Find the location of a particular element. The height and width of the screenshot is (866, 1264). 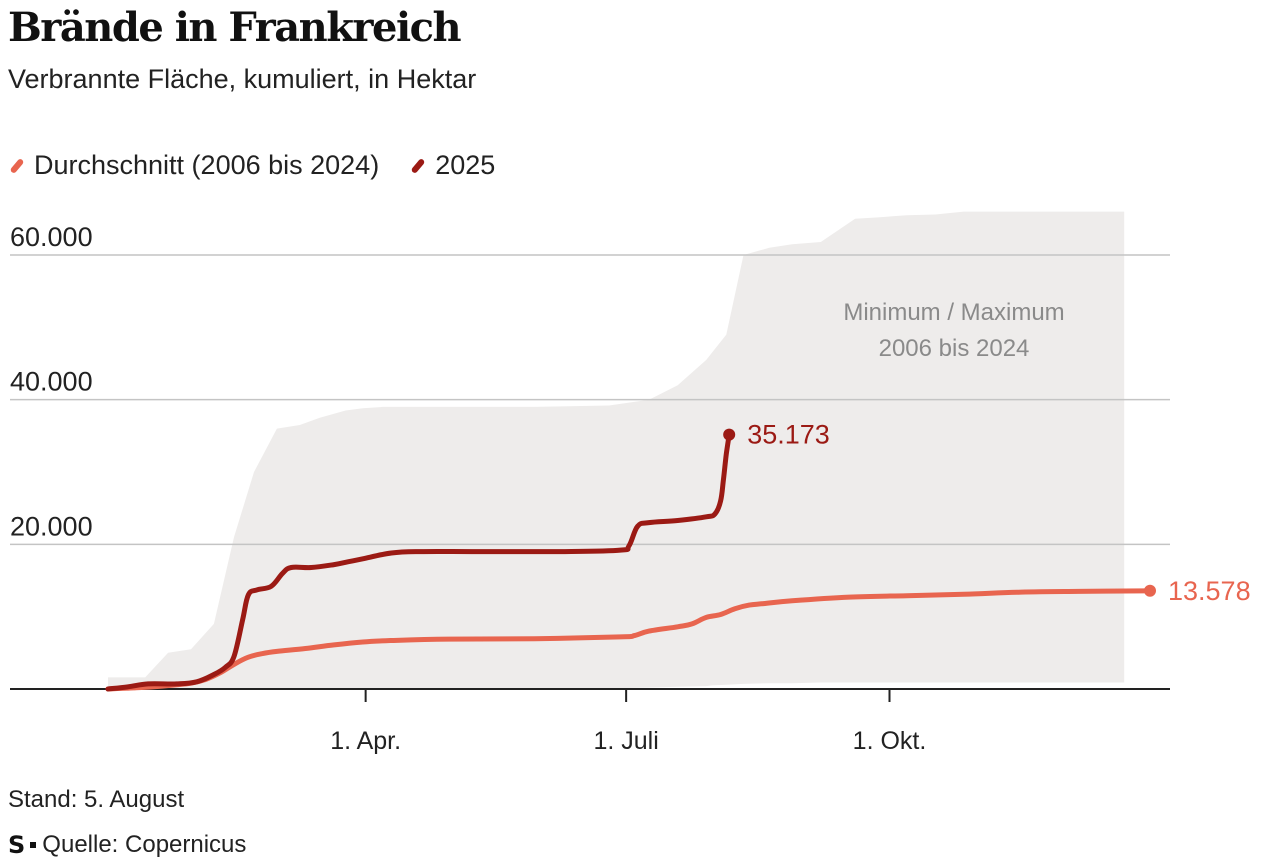

logo-dot is located at coordinates (33, 845).